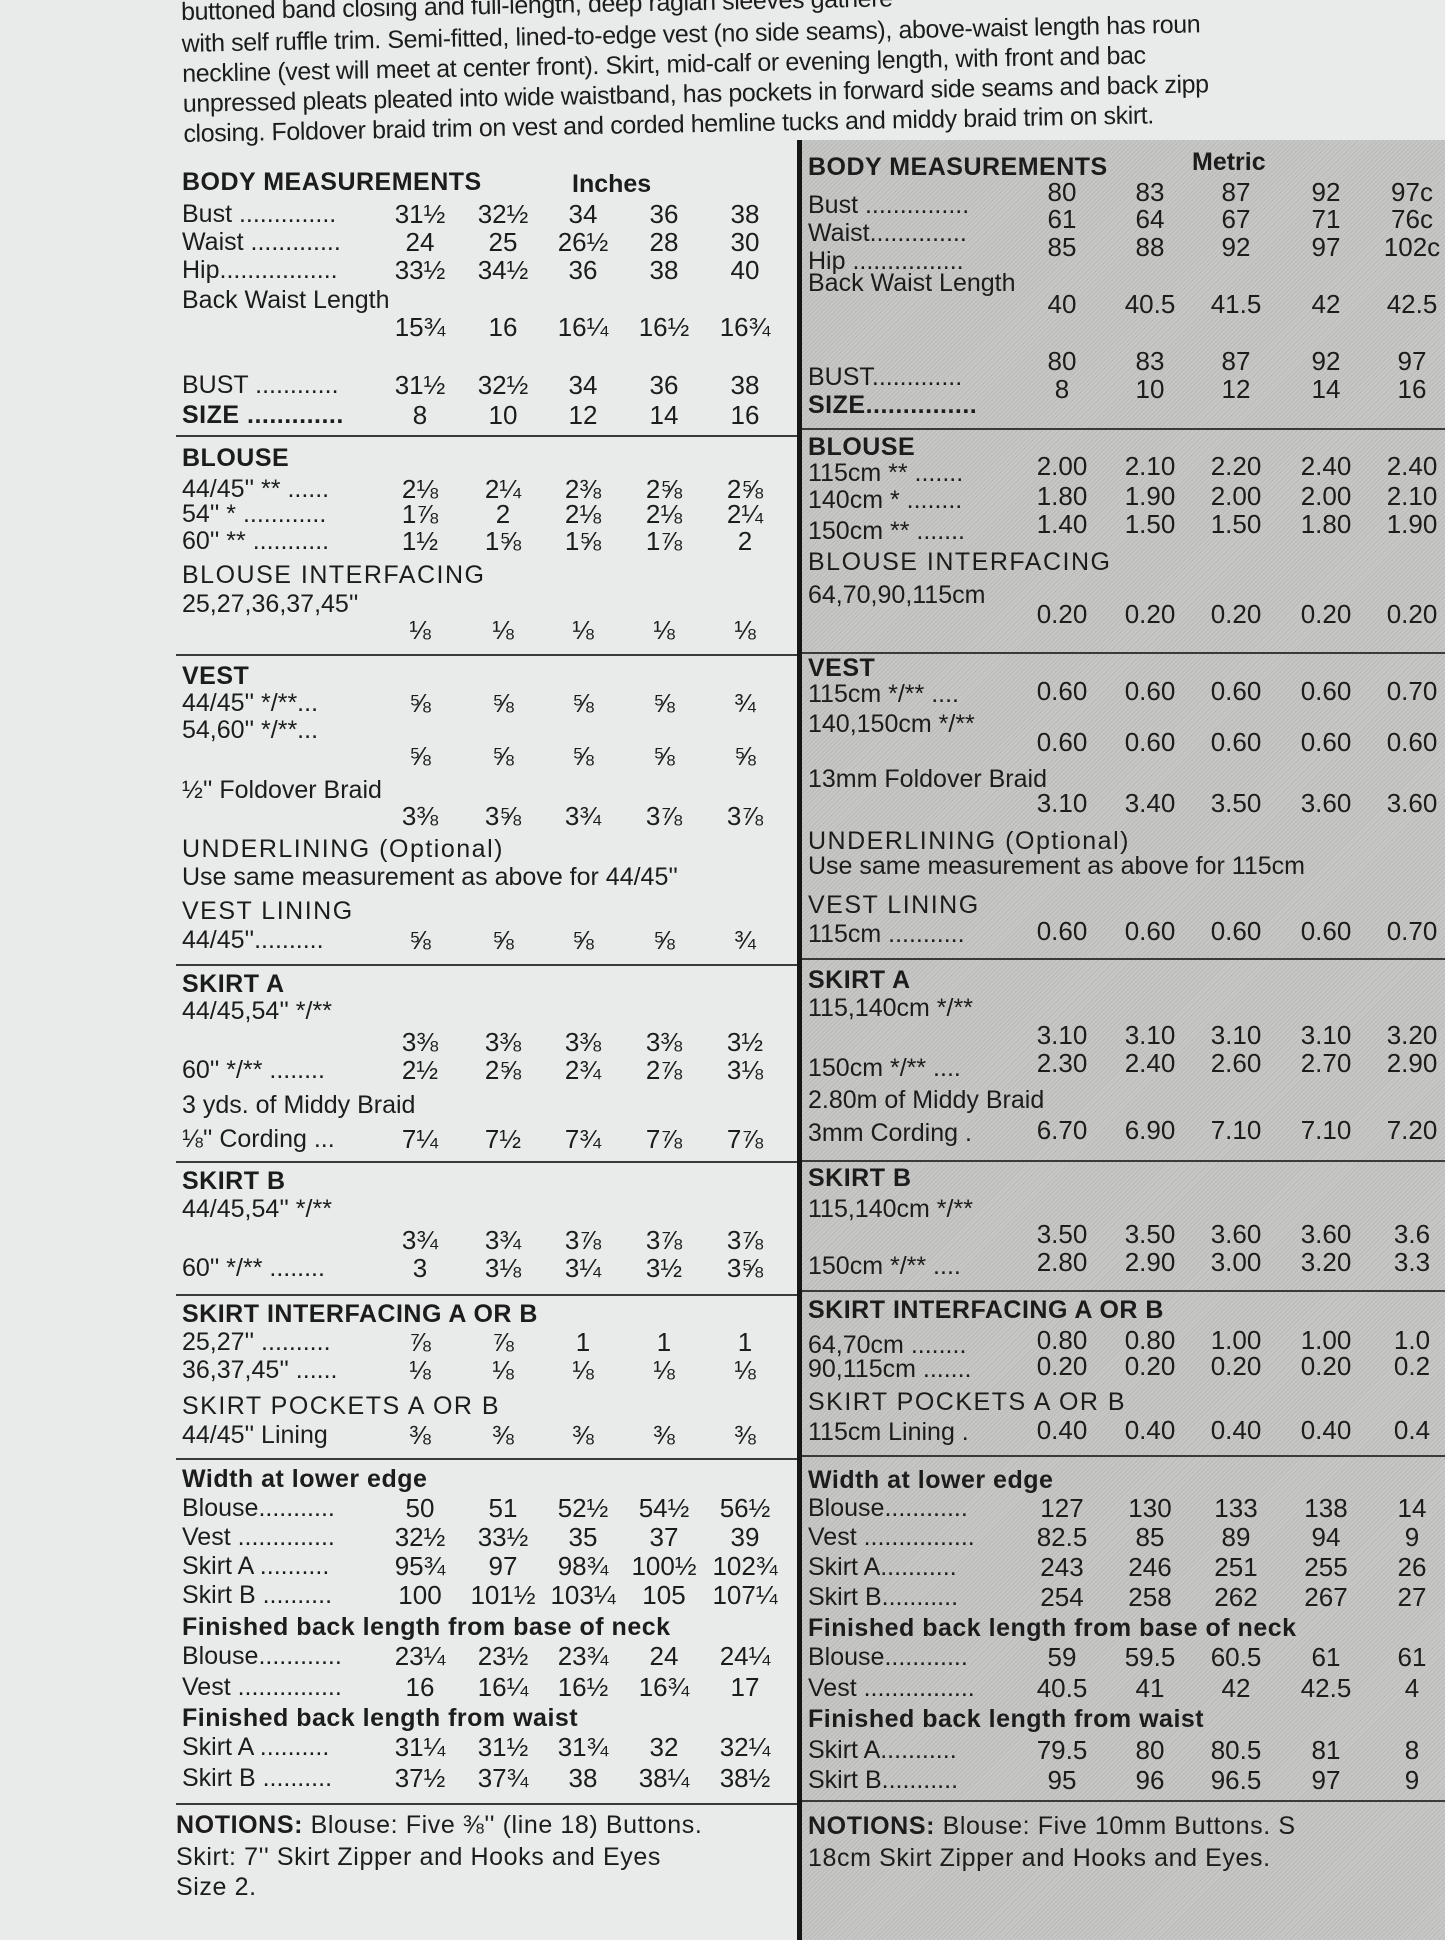 The image size is (1445, 1940). What do you see at coordinates (745, 514) in the screenshot?
I see `value-cell: 2¼` at bounding box center [745, 514].